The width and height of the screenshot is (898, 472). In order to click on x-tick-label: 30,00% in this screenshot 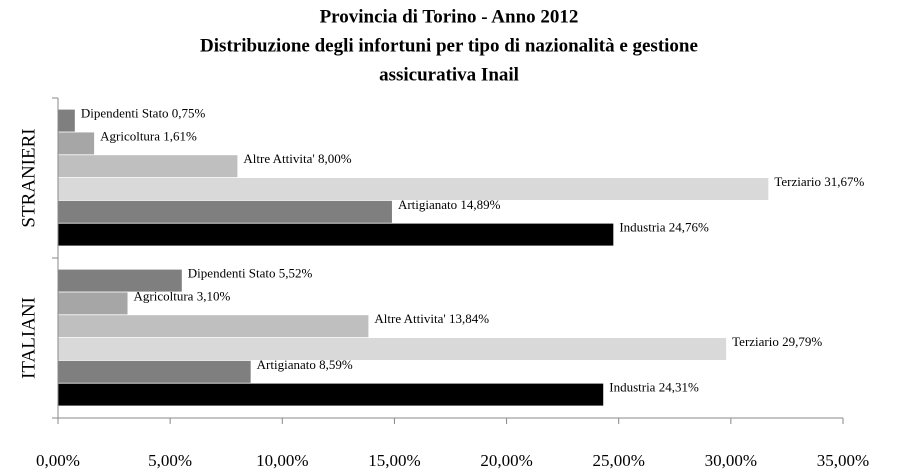, I will do `click(731, 460)`.